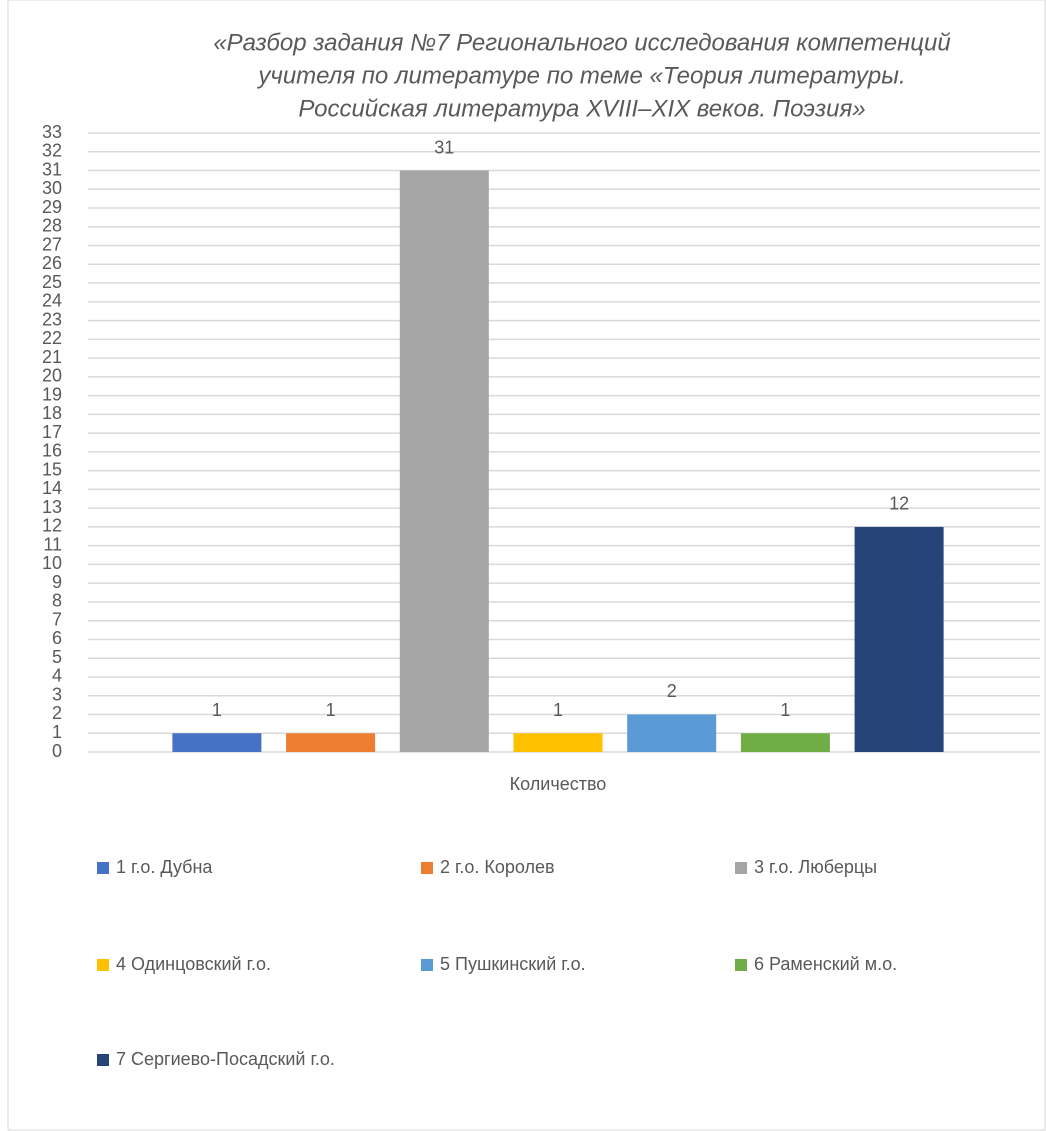 This screenshot has height=1131, width=1046. Describe the element at coordinates (52, 357) in the screenshot. I see `y-tick-label: 21` at that location.